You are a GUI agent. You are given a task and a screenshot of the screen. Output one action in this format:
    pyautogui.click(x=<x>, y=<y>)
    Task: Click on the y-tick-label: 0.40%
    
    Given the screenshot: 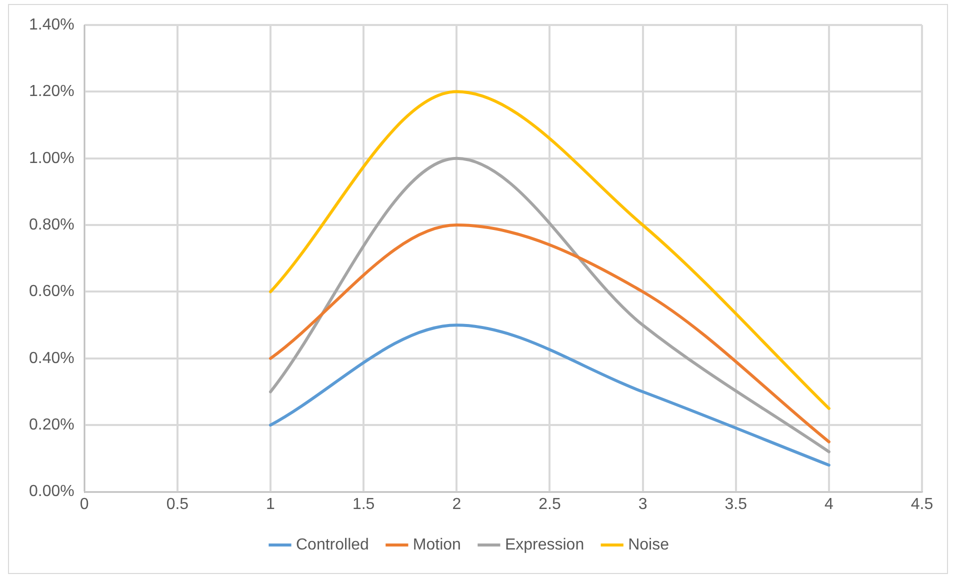 What is the action you would take?
    pyautogui.click(x=51, y=358)
    